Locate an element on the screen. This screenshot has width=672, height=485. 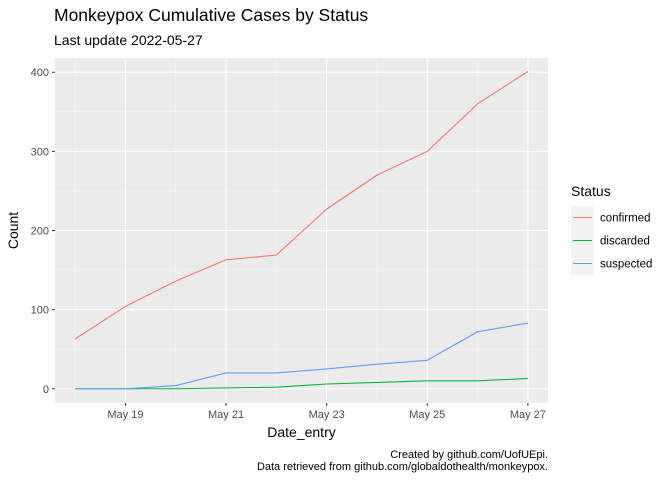
legend-title: Status is located at coordinates (591, 191).